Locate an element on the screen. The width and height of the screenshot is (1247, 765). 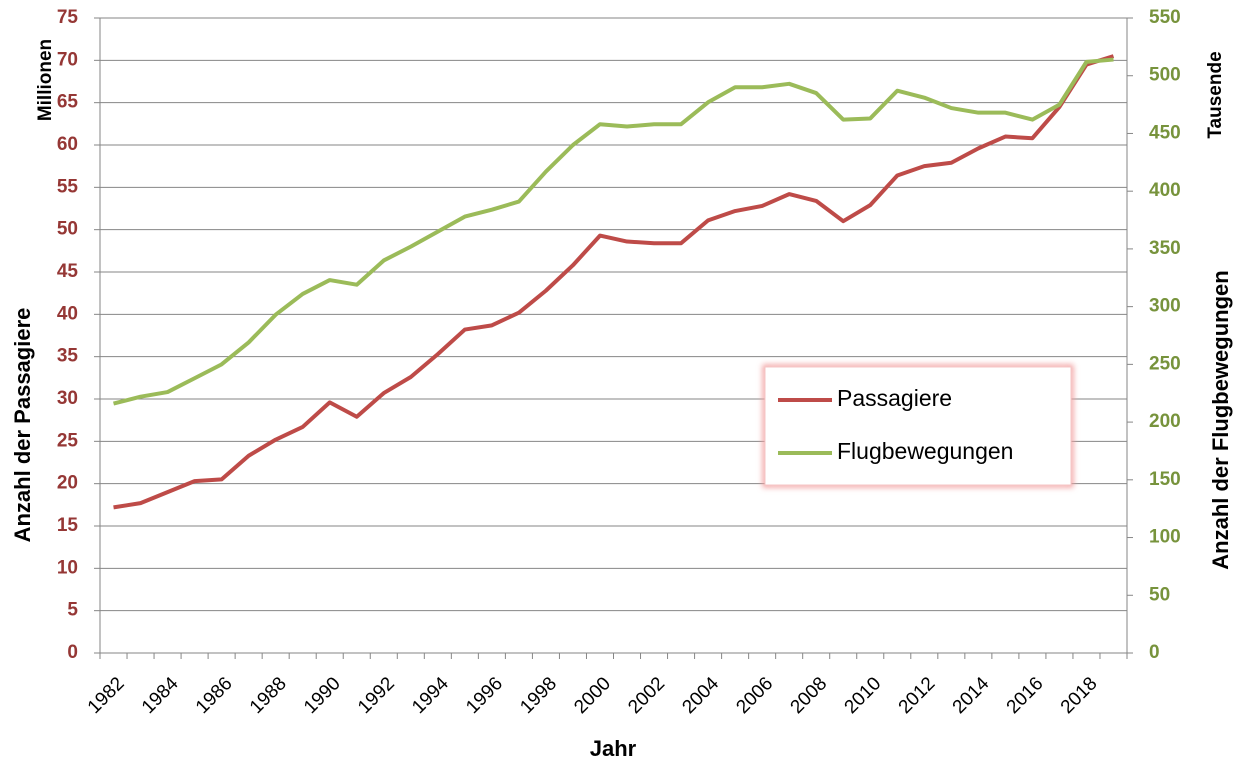
y-tick-label: 5 is located at coordinates (72, 610).